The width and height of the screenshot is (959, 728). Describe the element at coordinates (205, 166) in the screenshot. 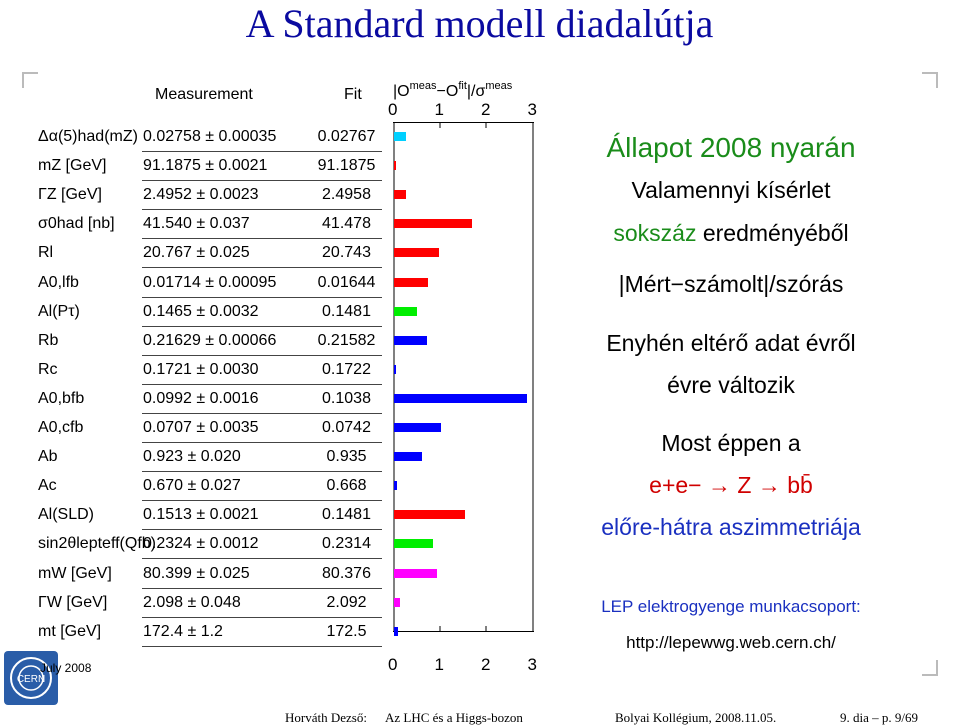

I see `row-measurement: 91.1875 ± 0.0021` at that location.